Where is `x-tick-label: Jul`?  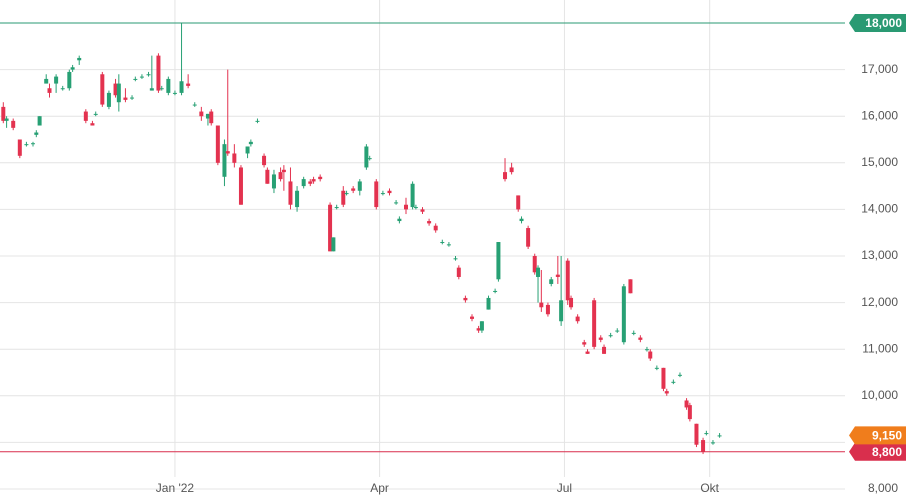 x-tick-label: Jul is located at coordinates (564, 488).